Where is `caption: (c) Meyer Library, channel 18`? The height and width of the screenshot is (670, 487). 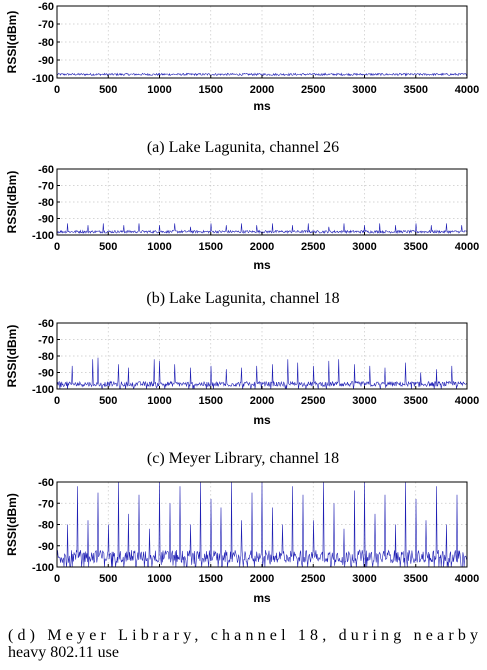 caption: (c) Meyer Library, channel 18 is located at coordinates (243, 458).